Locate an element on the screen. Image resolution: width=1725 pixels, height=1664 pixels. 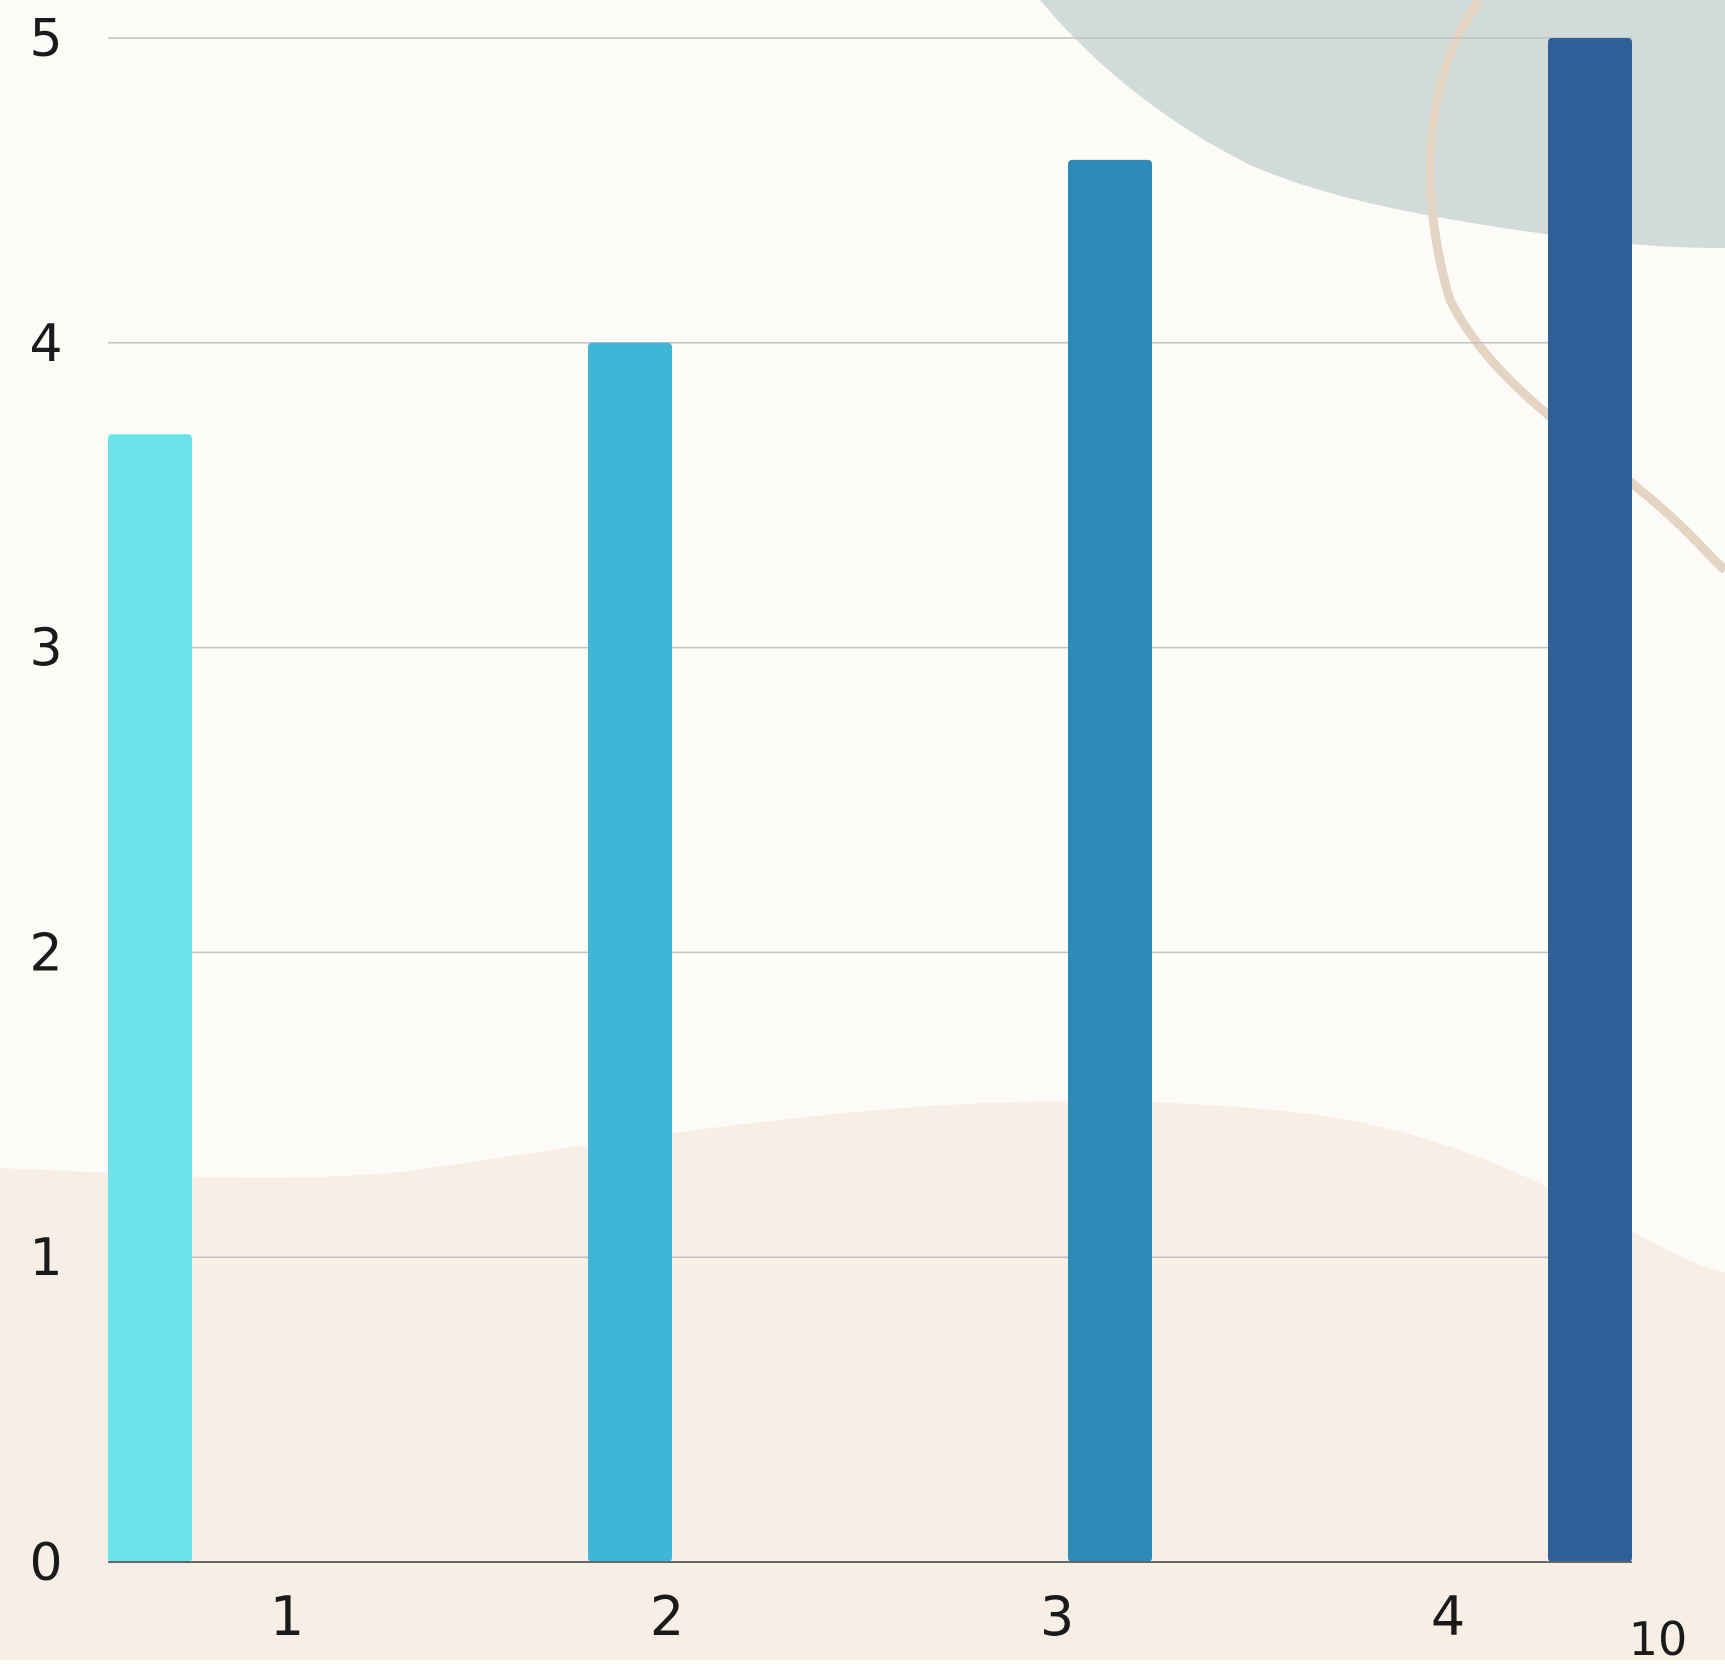
y-tick-label-5: 5 is located at coordinates (45, 39).